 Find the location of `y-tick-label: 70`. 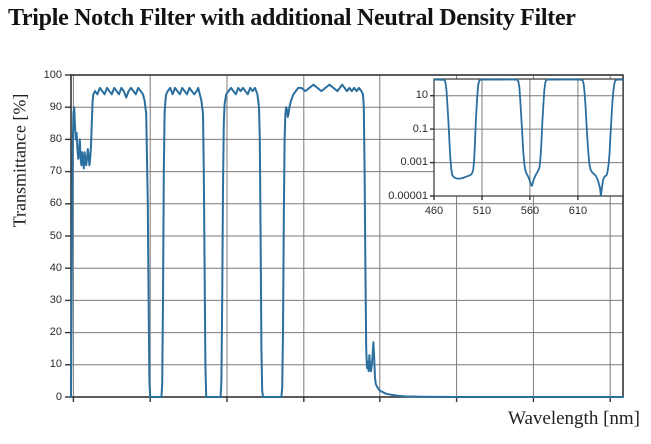

y-tick-label: 70 is located at coordinates (55, 171).